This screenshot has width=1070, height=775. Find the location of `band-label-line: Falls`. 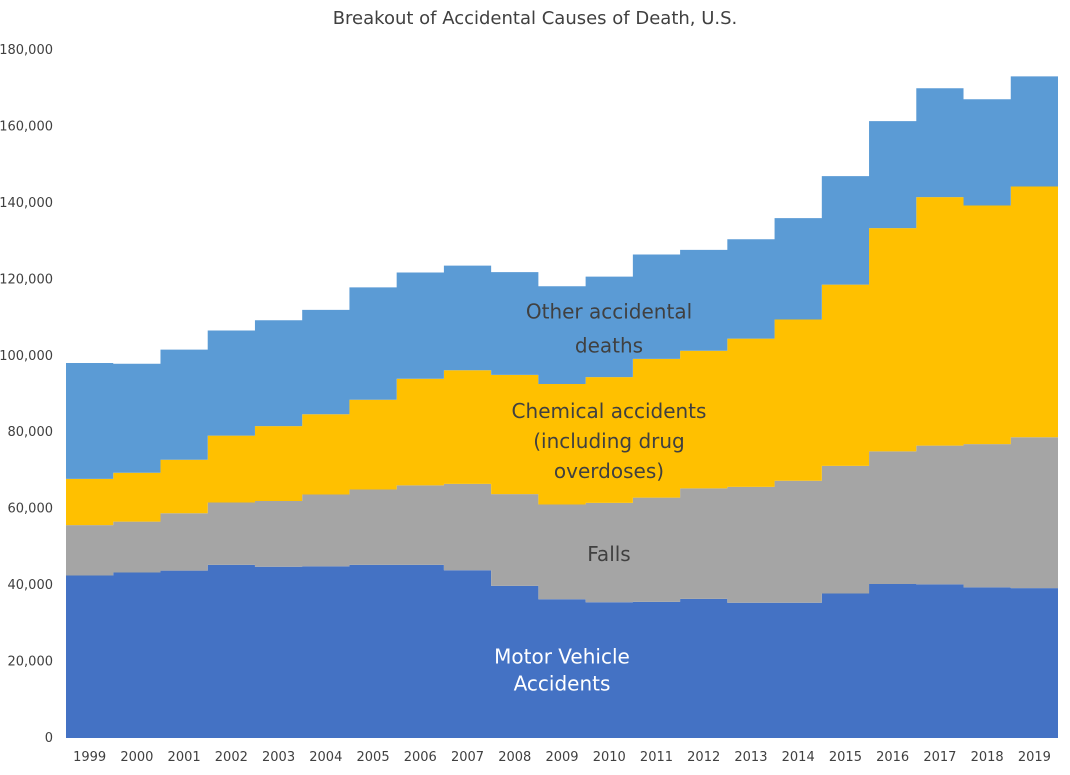

band-label-line: Falls is located at coordinates (608, 554).